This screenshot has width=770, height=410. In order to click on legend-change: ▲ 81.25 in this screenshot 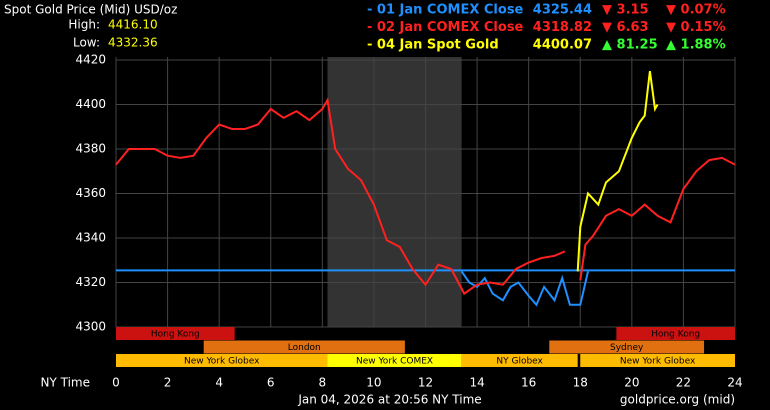, I will do `click(630, 45)`.